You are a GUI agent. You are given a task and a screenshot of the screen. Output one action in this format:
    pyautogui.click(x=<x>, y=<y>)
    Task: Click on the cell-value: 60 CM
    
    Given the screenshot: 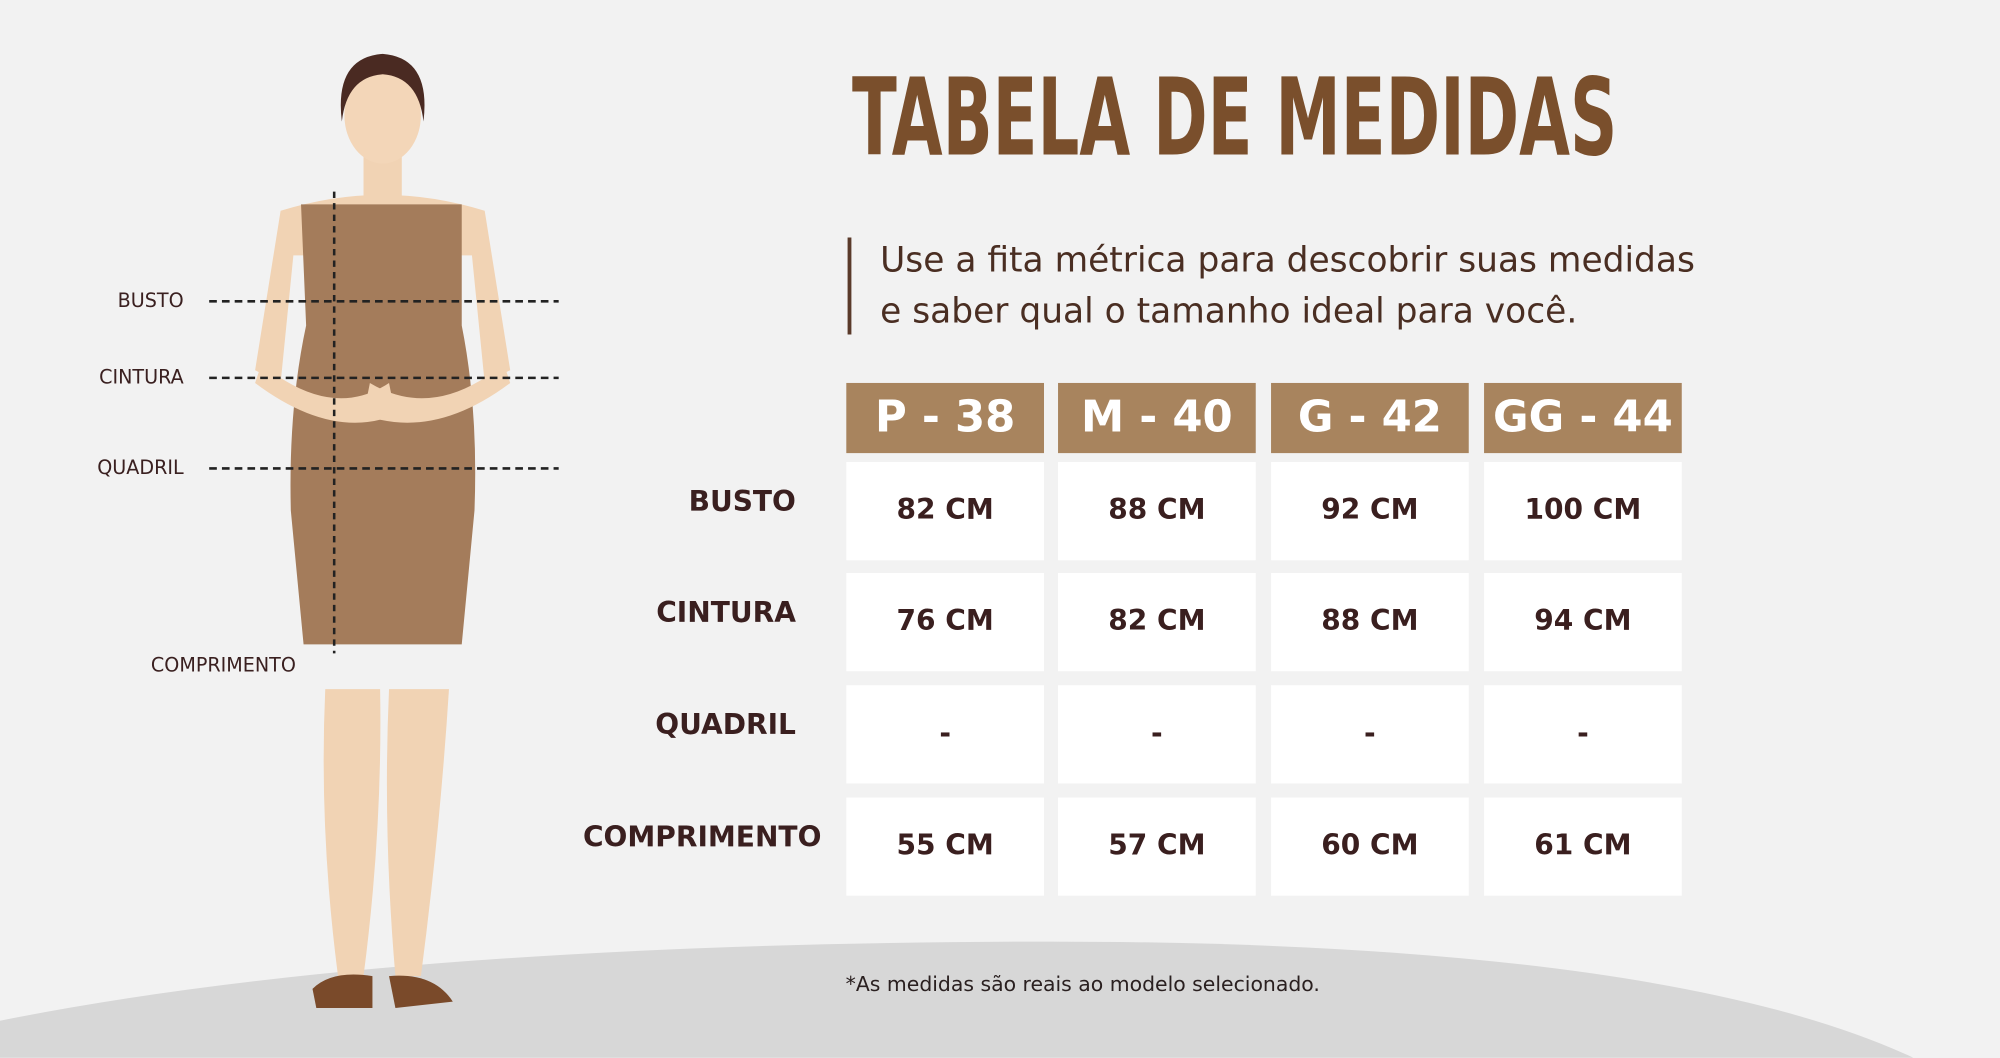 What is the action you would take?
    pyautogui.click(x=1369, y=845)
    